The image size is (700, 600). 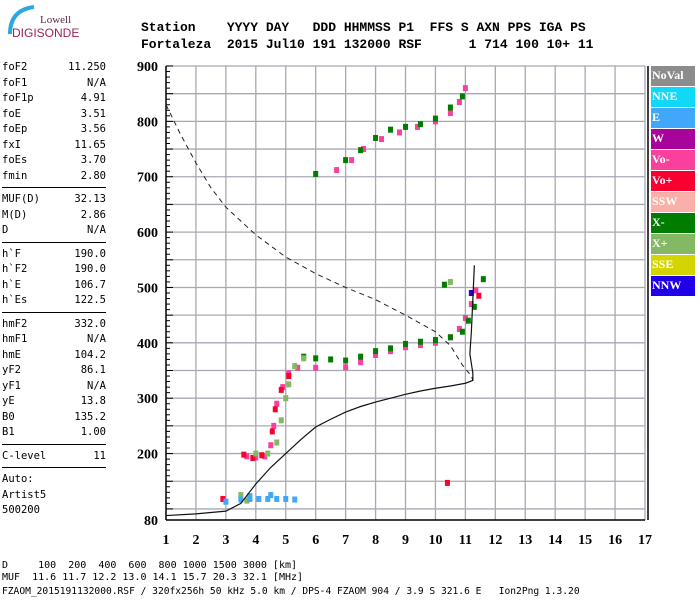 I want to click on x-tick-label: 3, so click(x=225, y=540).